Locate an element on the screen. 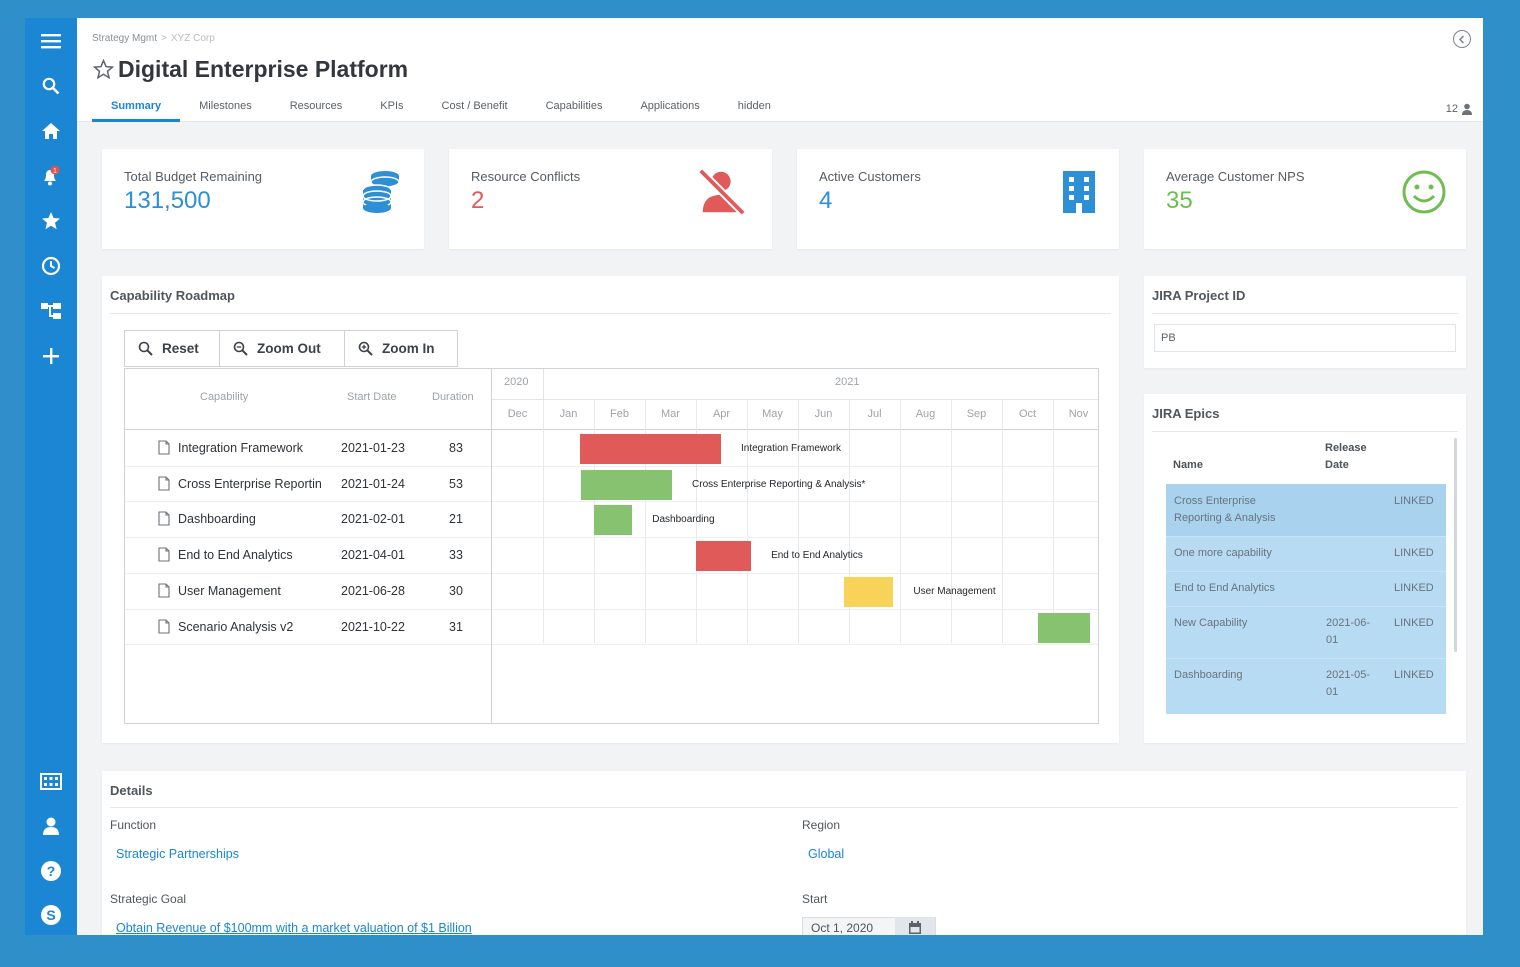  sidebar: 1 ? S is located at coordinates (51, 476).